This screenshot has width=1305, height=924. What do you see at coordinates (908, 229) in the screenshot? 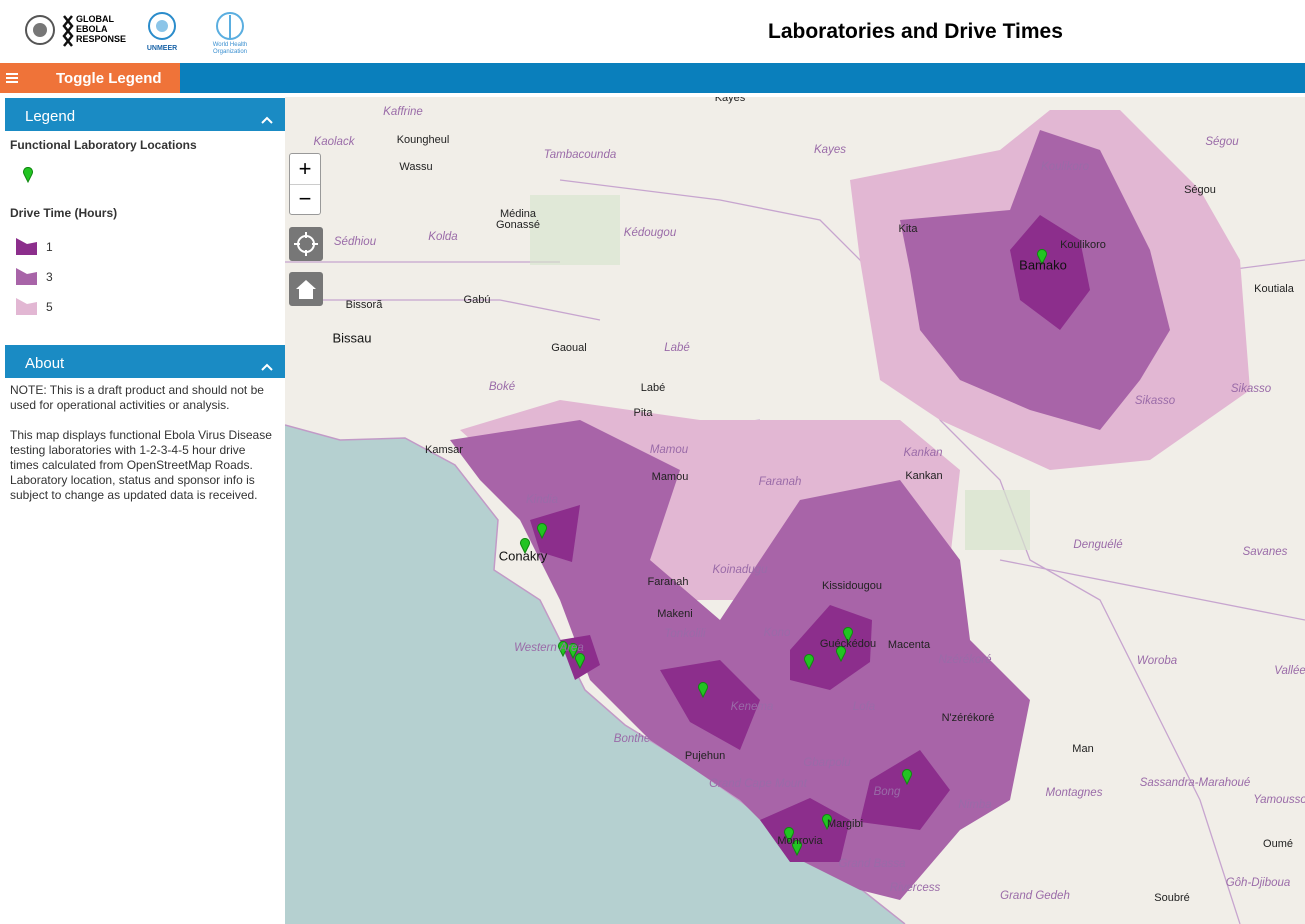
I see `place-label: Kita` at bounding box center [908, 229].